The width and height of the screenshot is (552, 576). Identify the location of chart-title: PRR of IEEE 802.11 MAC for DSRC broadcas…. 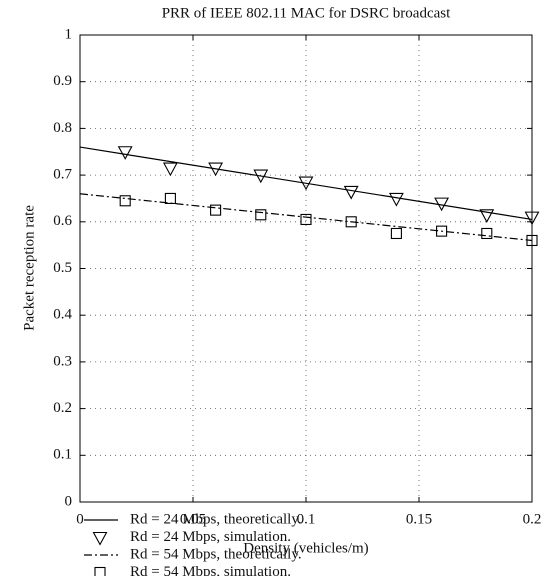
(306, 13).